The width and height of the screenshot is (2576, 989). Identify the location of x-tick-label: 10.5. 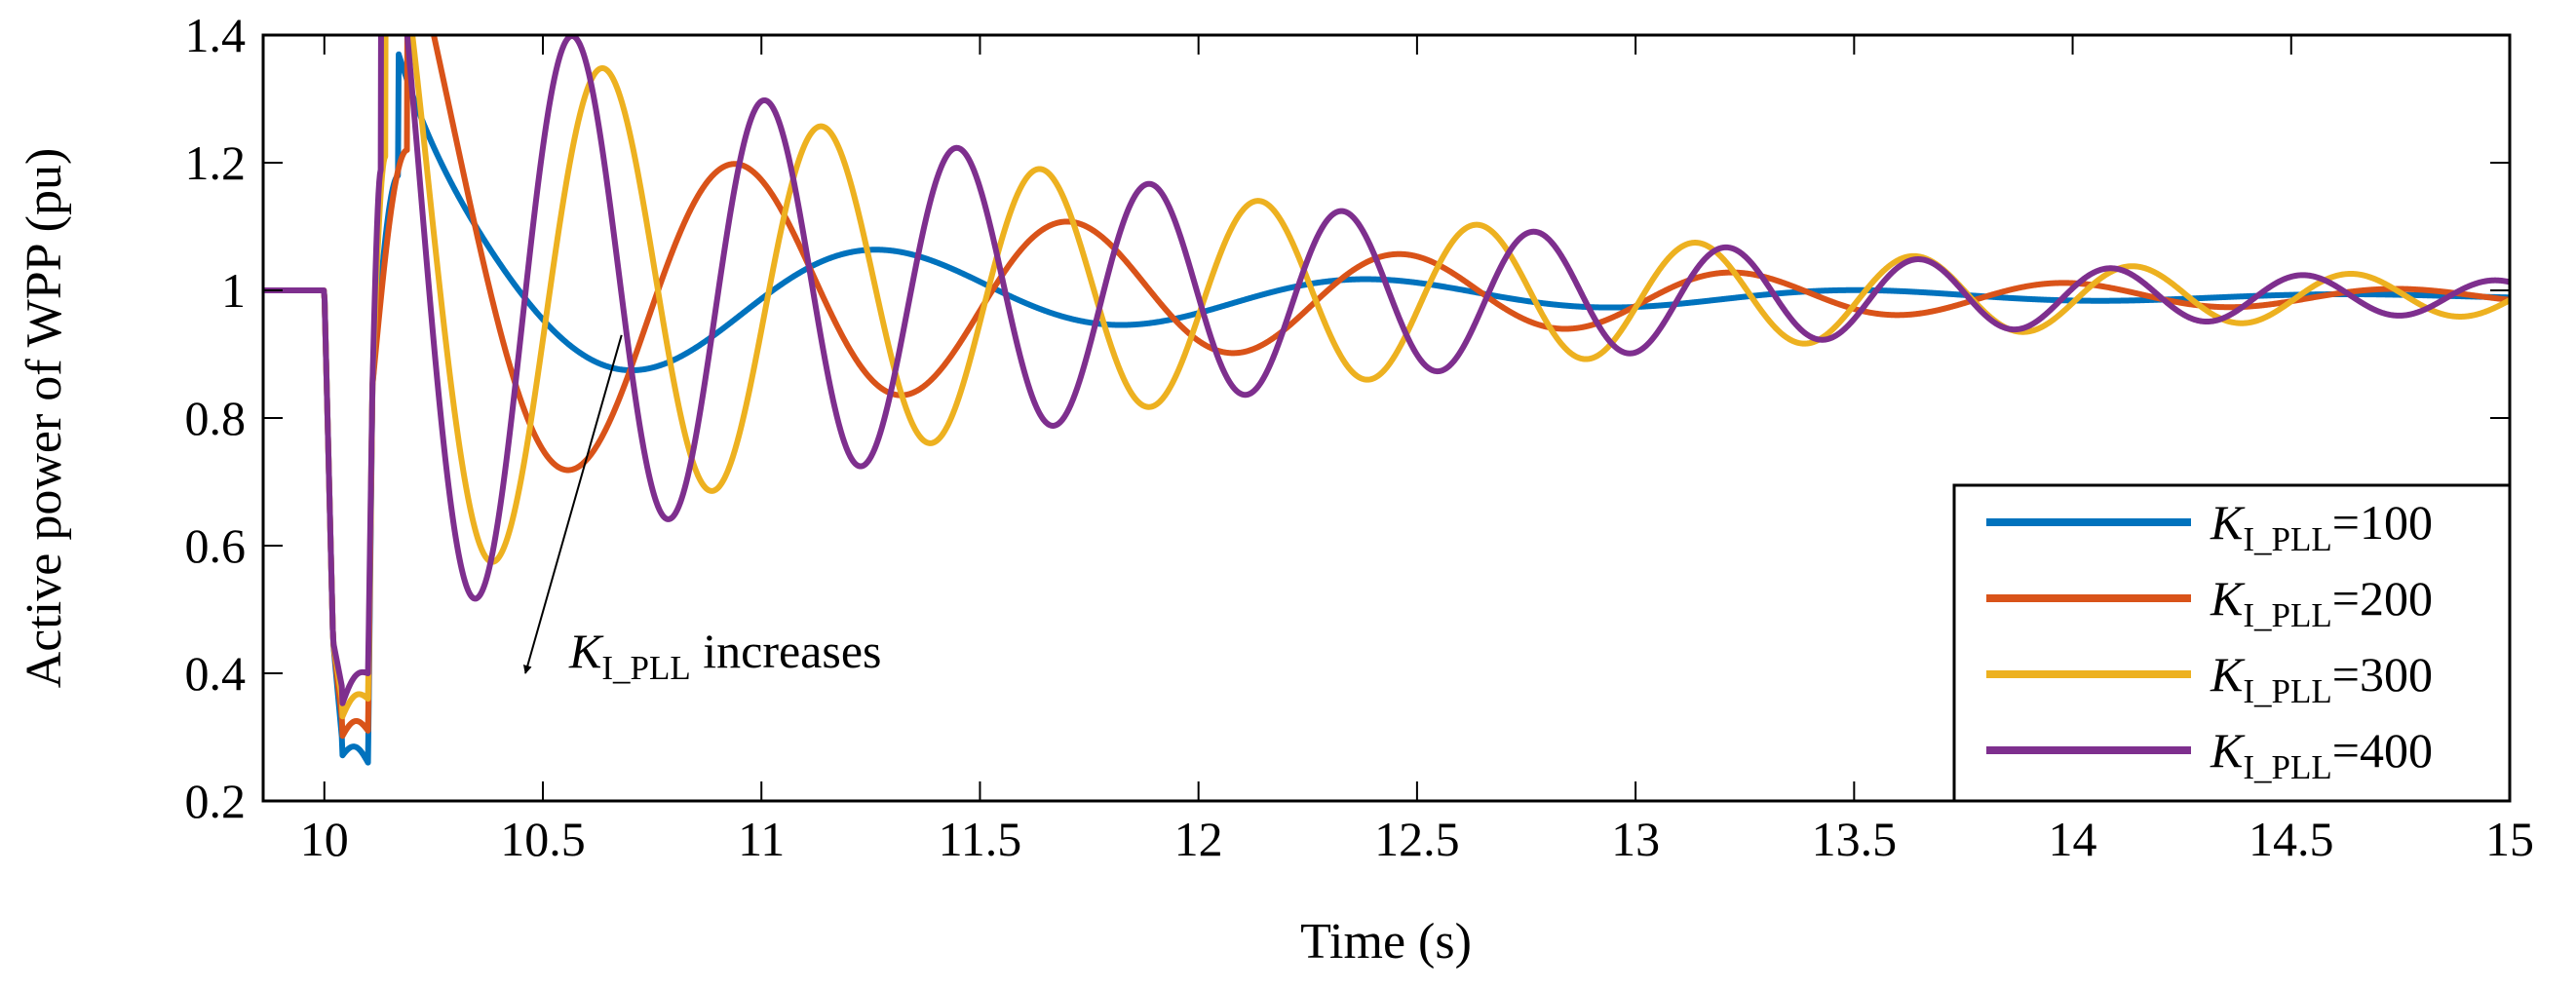
(543, 839).